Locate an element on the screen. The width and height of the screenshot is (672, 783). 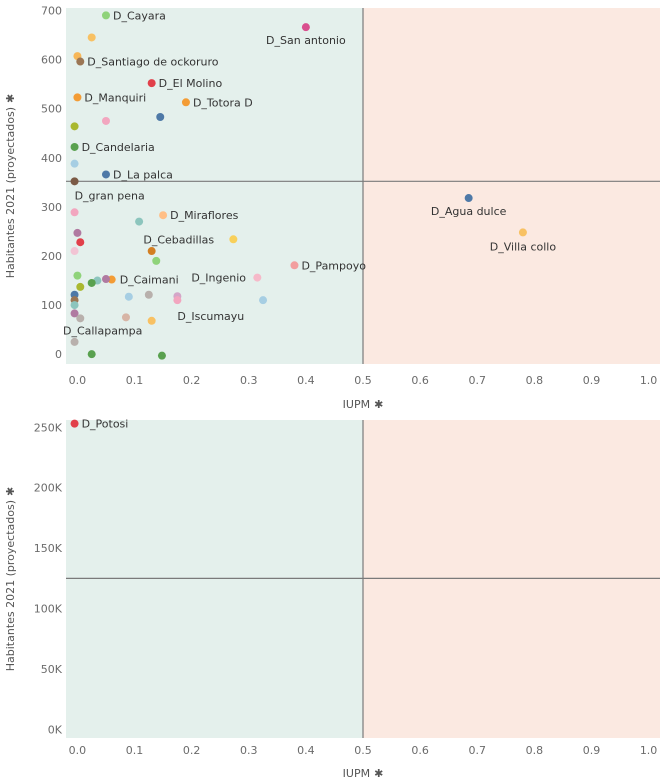
x-tick-label: 0.8 is located at coordinates (535, 750).